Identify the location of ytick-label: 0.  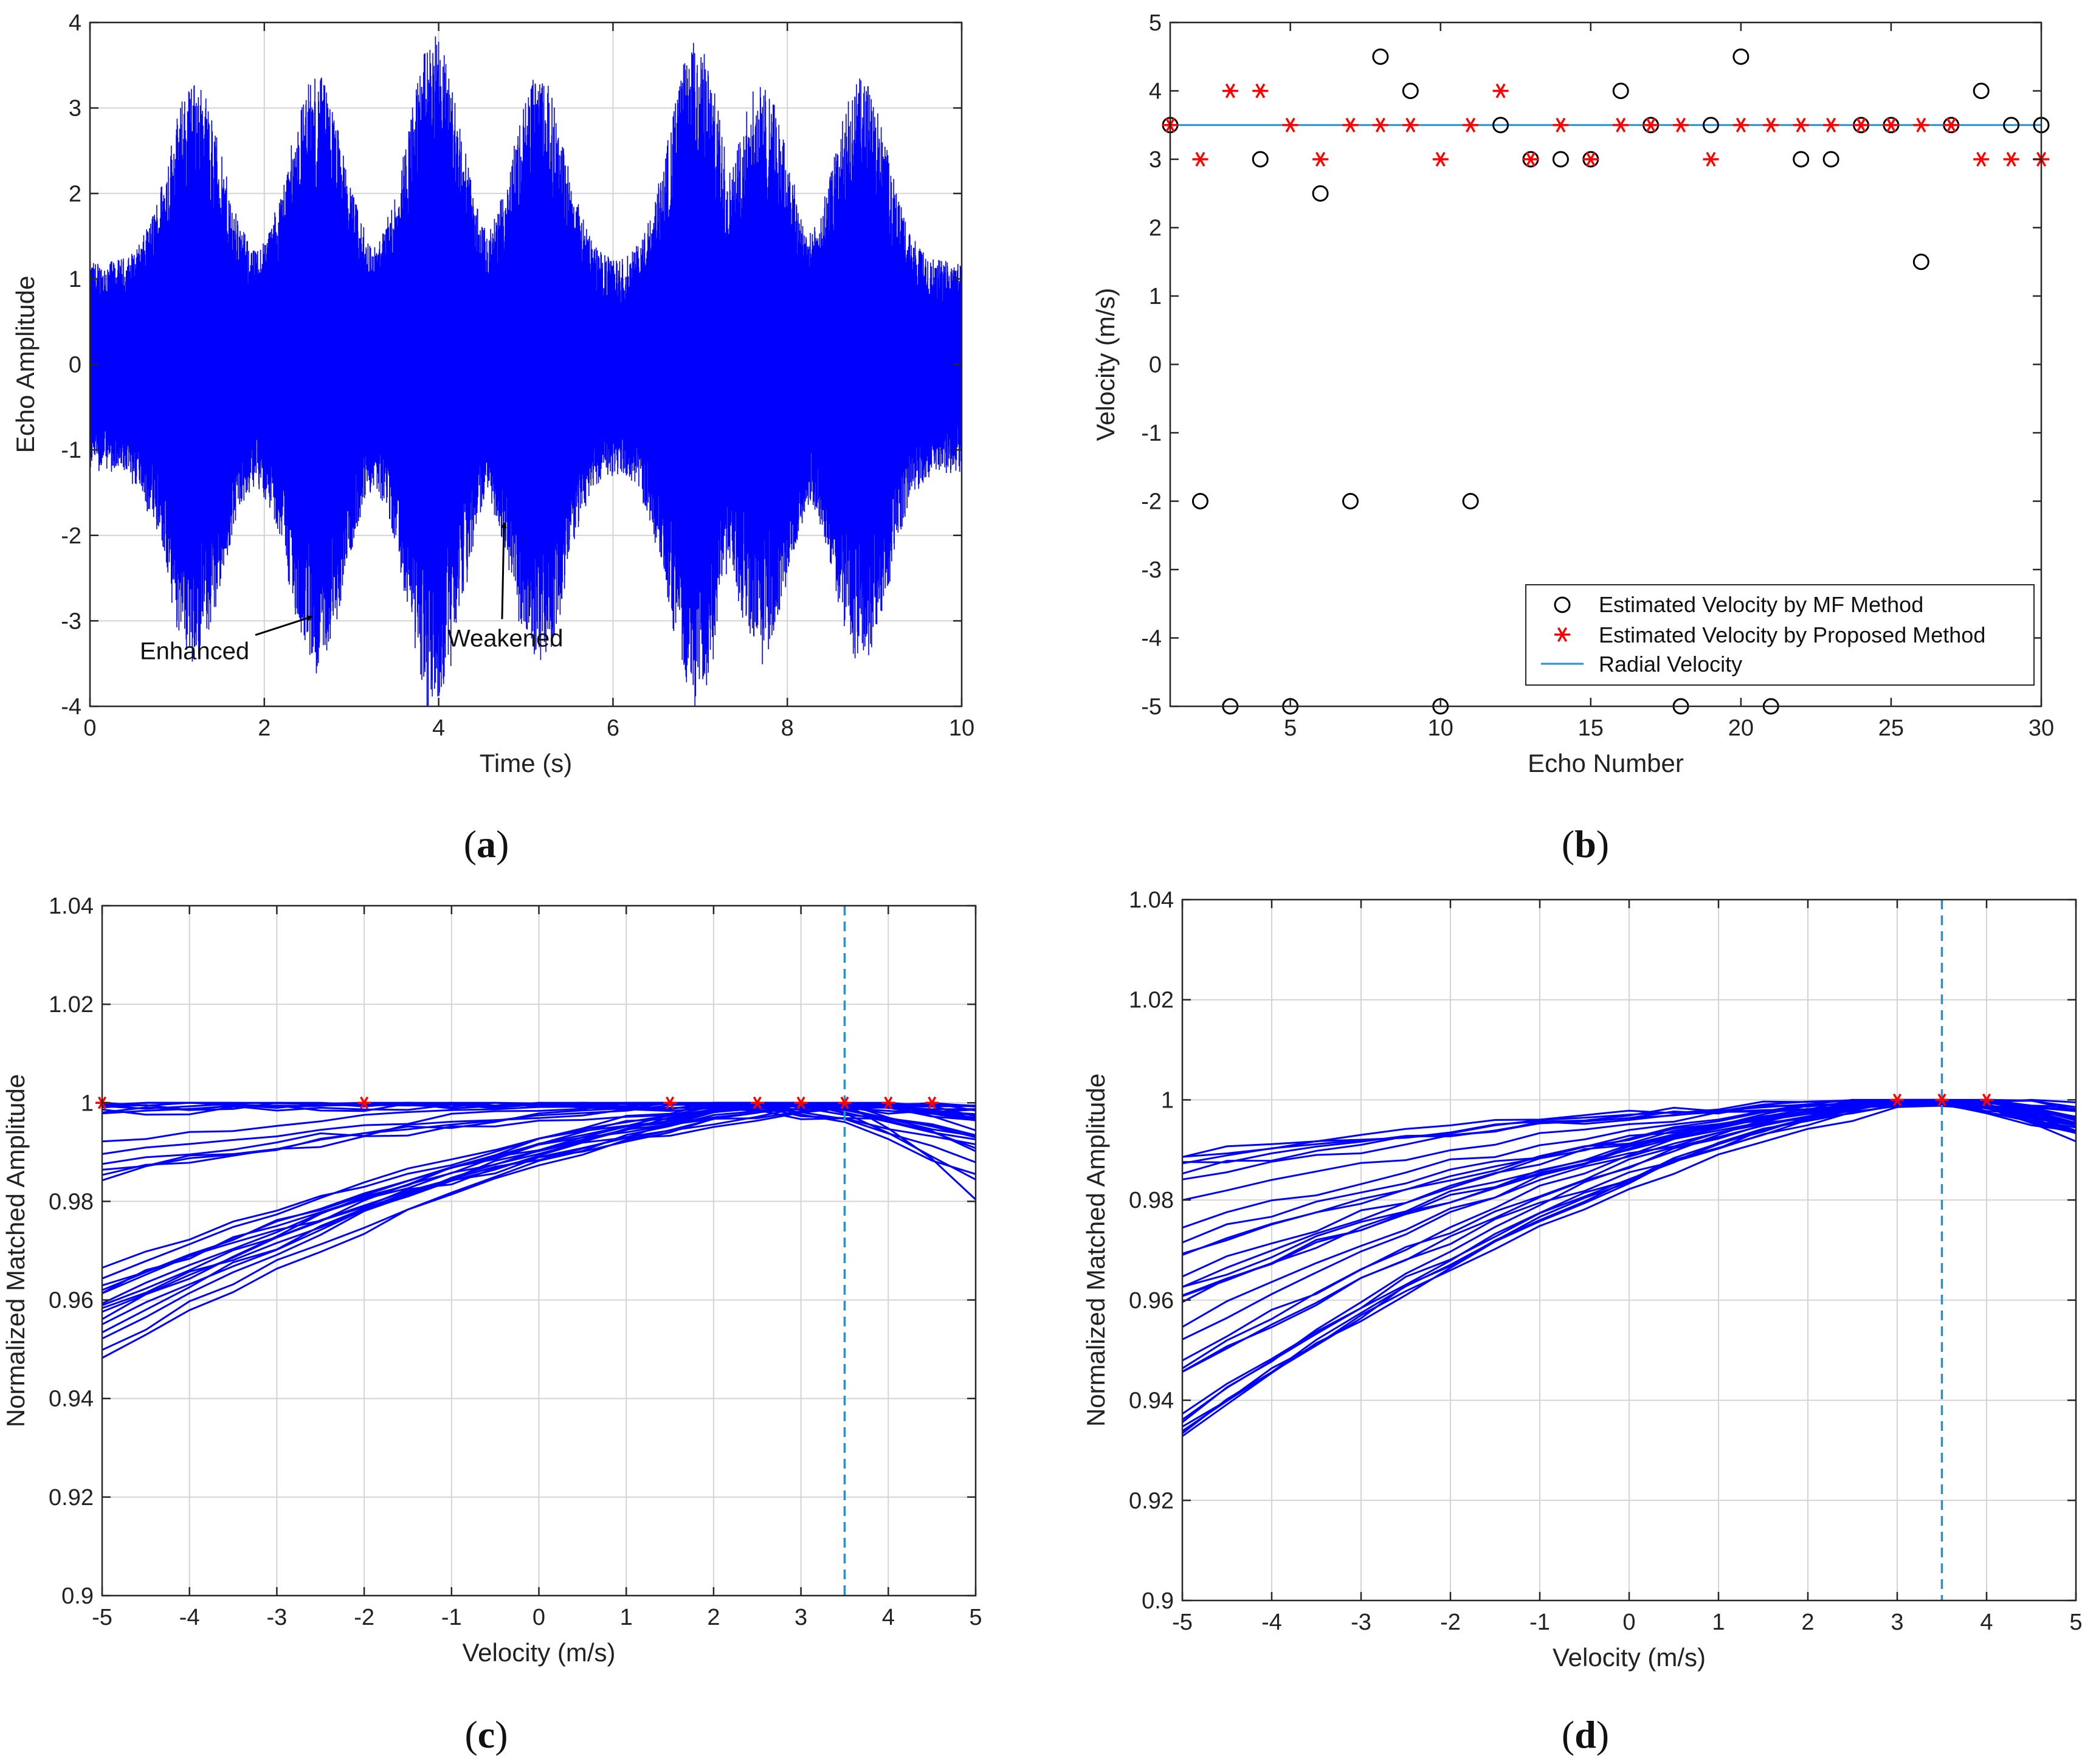
(75, 365).